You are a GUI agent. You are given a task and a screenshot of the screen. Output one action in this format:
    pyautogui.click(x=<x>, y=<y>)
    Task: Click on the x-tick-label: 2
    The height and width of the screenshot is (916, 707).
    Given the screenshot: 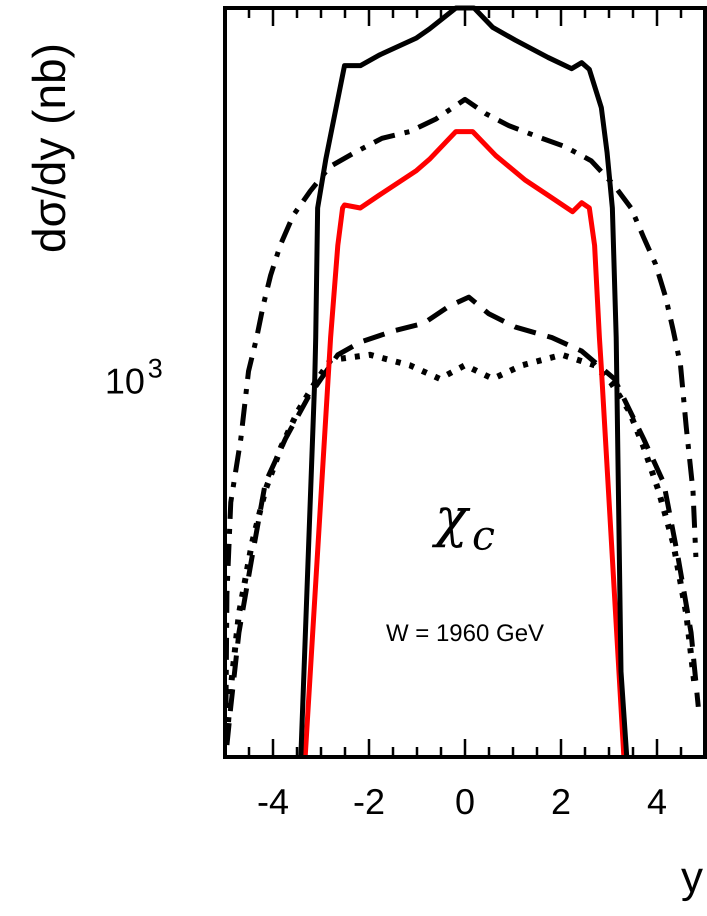 What is the action you would take?
    pyautogui.click(x=561, y=801)
    